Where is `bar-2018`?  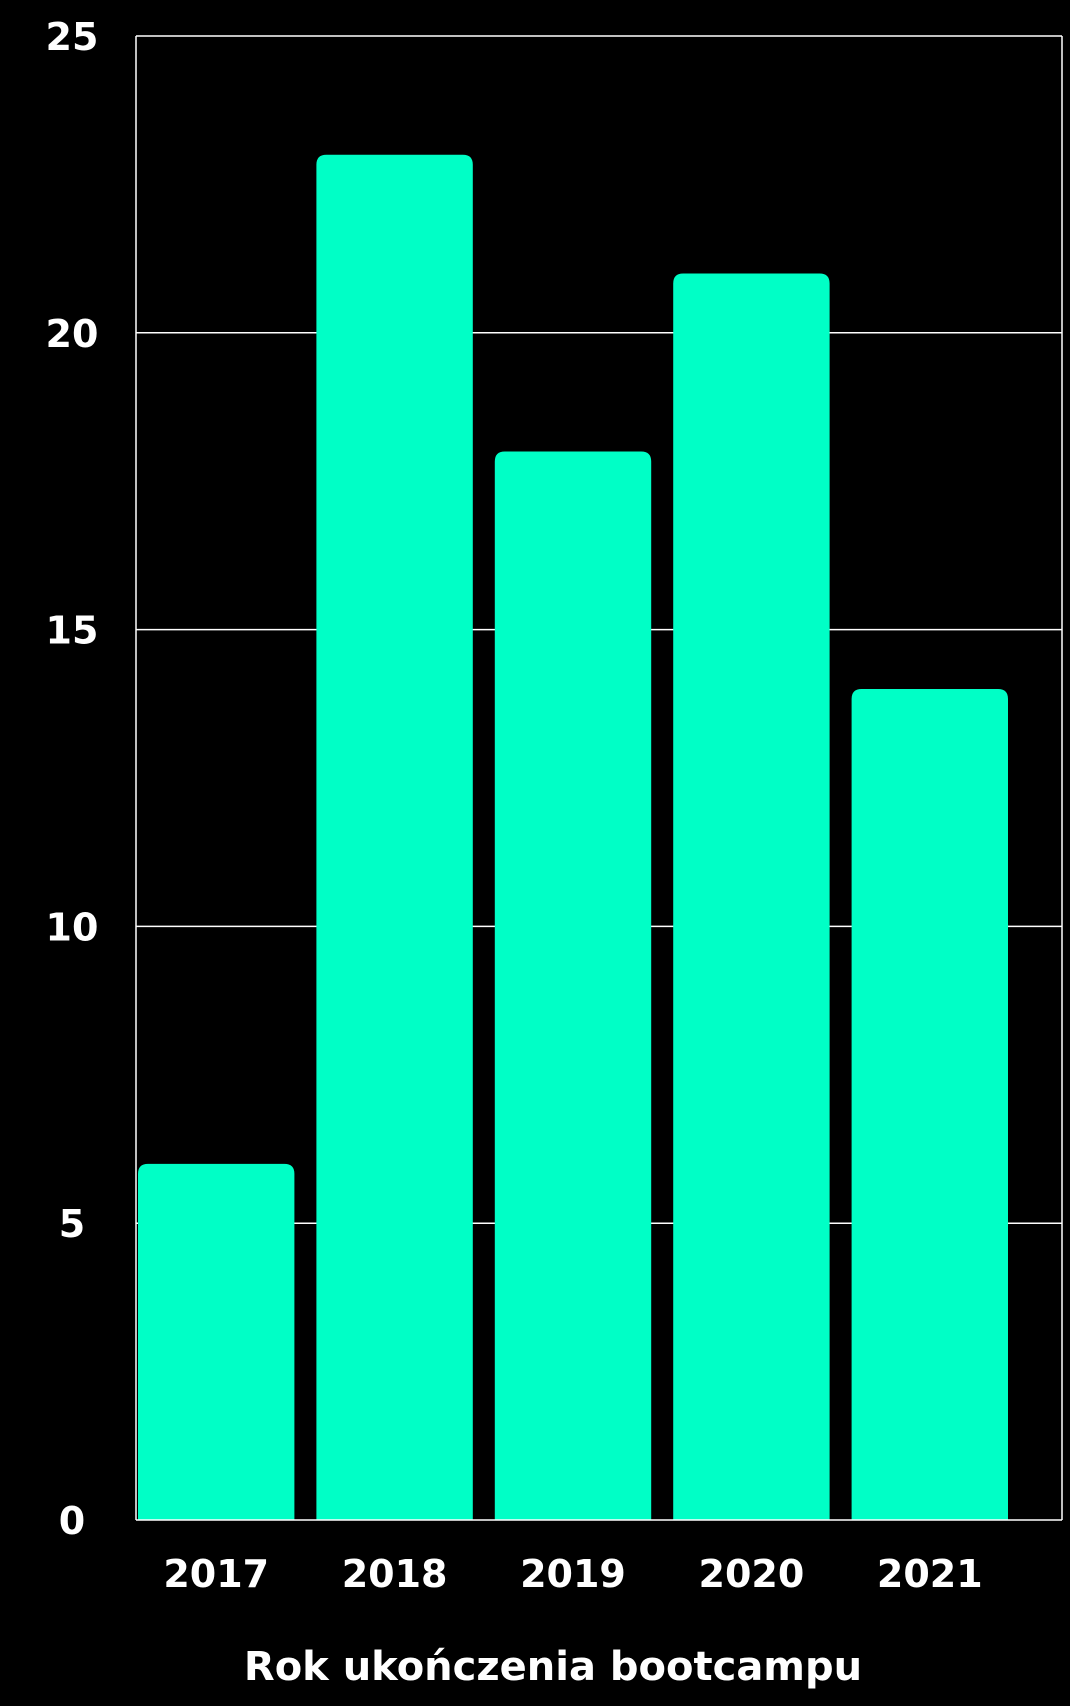
bar-2018 is located at coordinates (394, 837).